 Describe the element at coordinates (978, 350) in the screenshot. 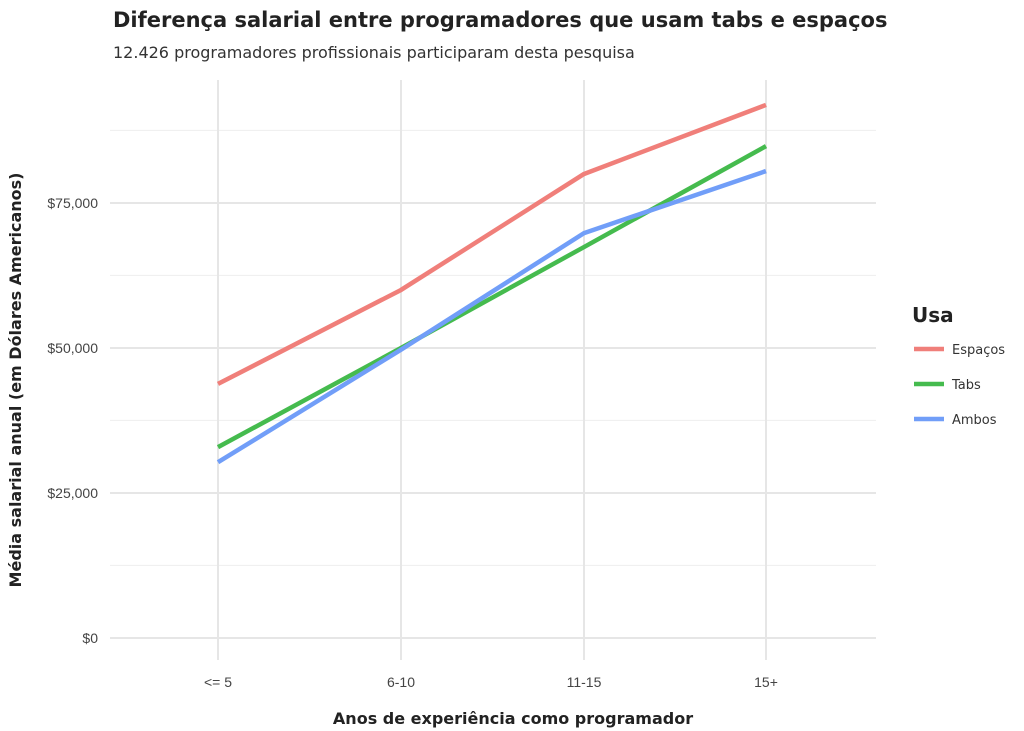

I see `legend-label: Espaços` at that location.